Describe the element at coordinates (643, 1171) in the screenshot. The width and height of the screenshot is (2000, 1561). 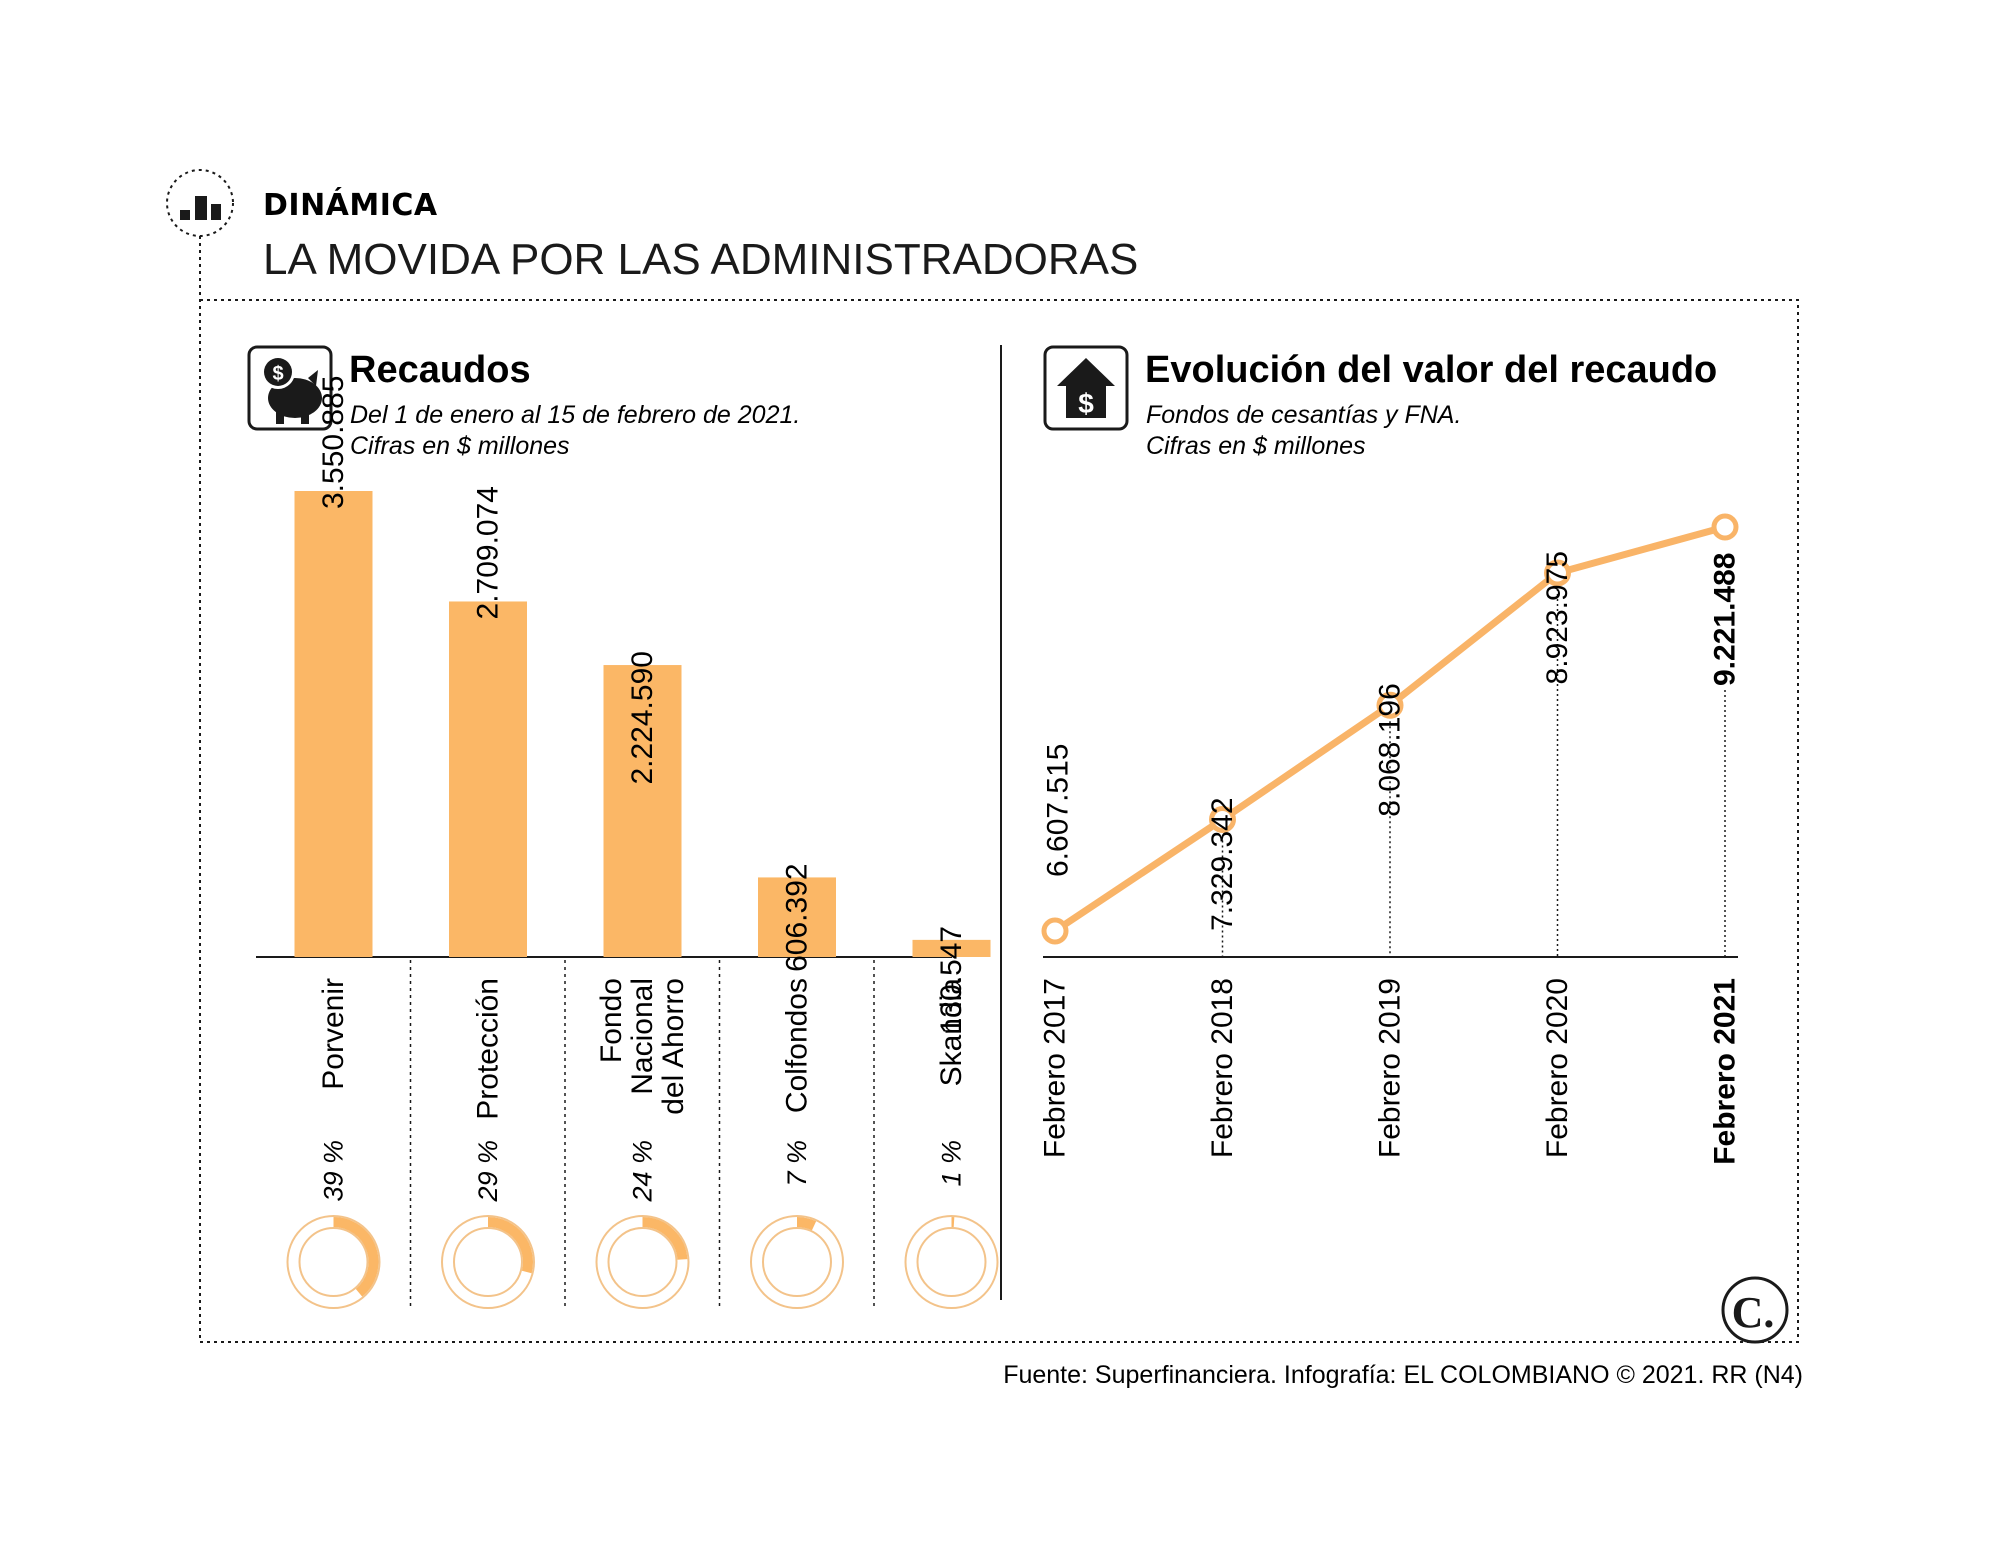
I see `share-label: 24 %` at that location.